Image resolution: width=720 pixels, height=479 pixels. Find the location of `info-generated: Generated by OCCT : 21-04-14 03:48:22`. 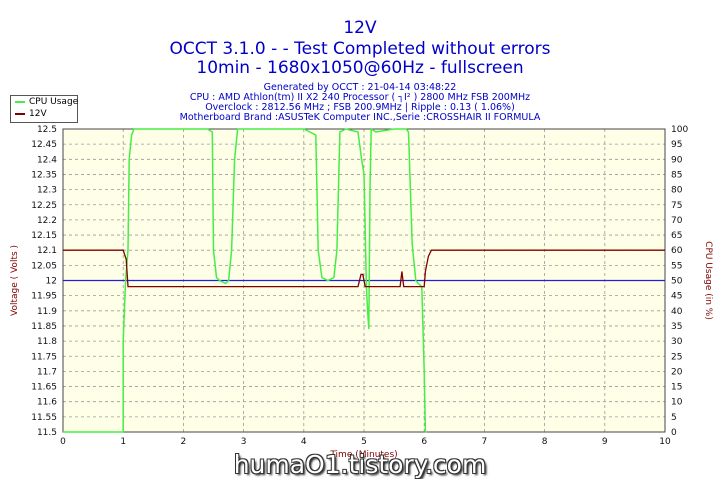

info-generated: Generated by OCCT : 21-04-14 03:48:22 is located at coordinates (360, 87).